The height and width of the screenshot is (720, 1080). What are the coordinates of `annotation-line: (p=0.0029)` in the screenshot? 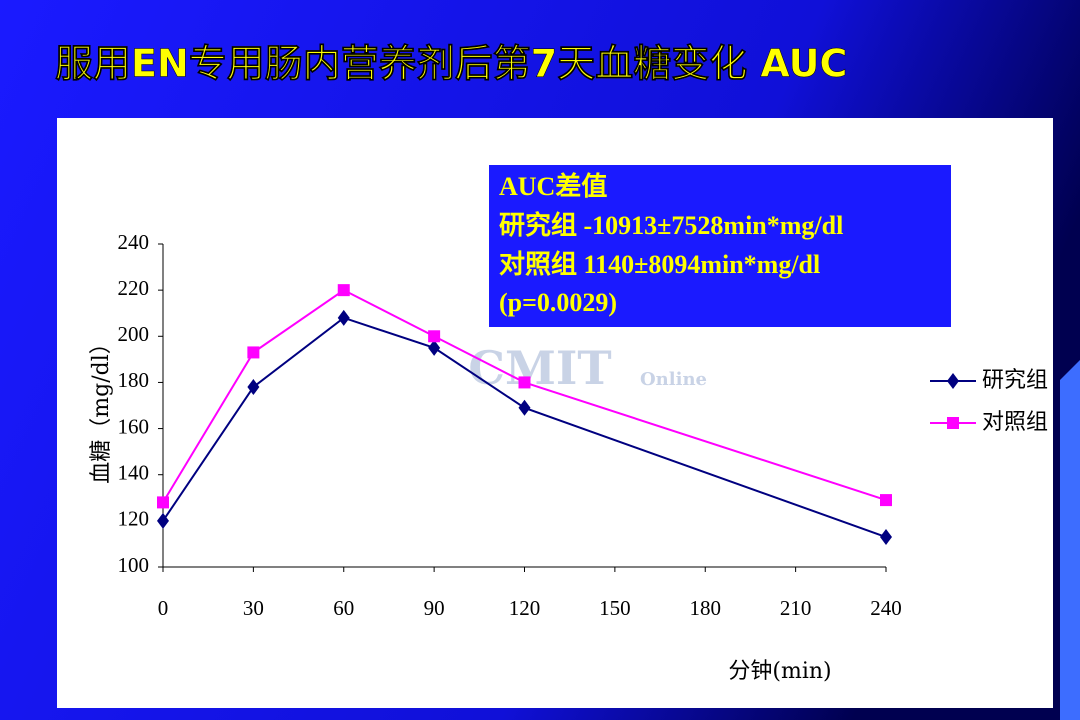 It's located at (558, 302).